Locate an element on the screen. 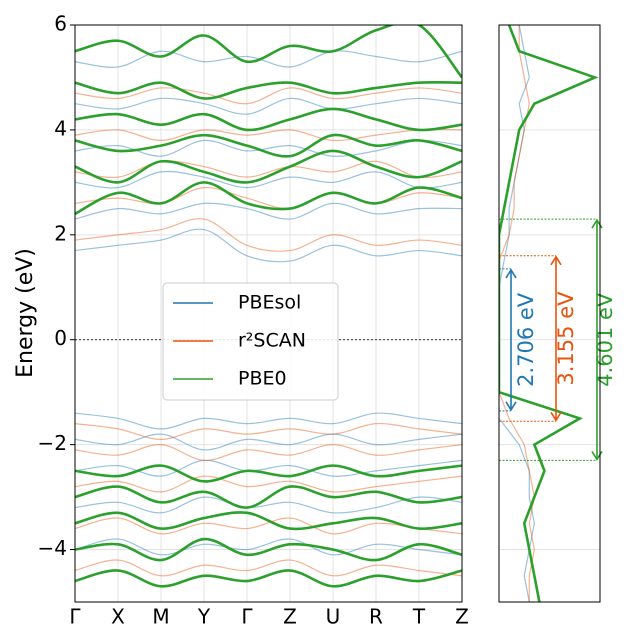 Image resolution: width=628 pixels, height=625 pixels. legend-box is located at coordinates (250, 341).